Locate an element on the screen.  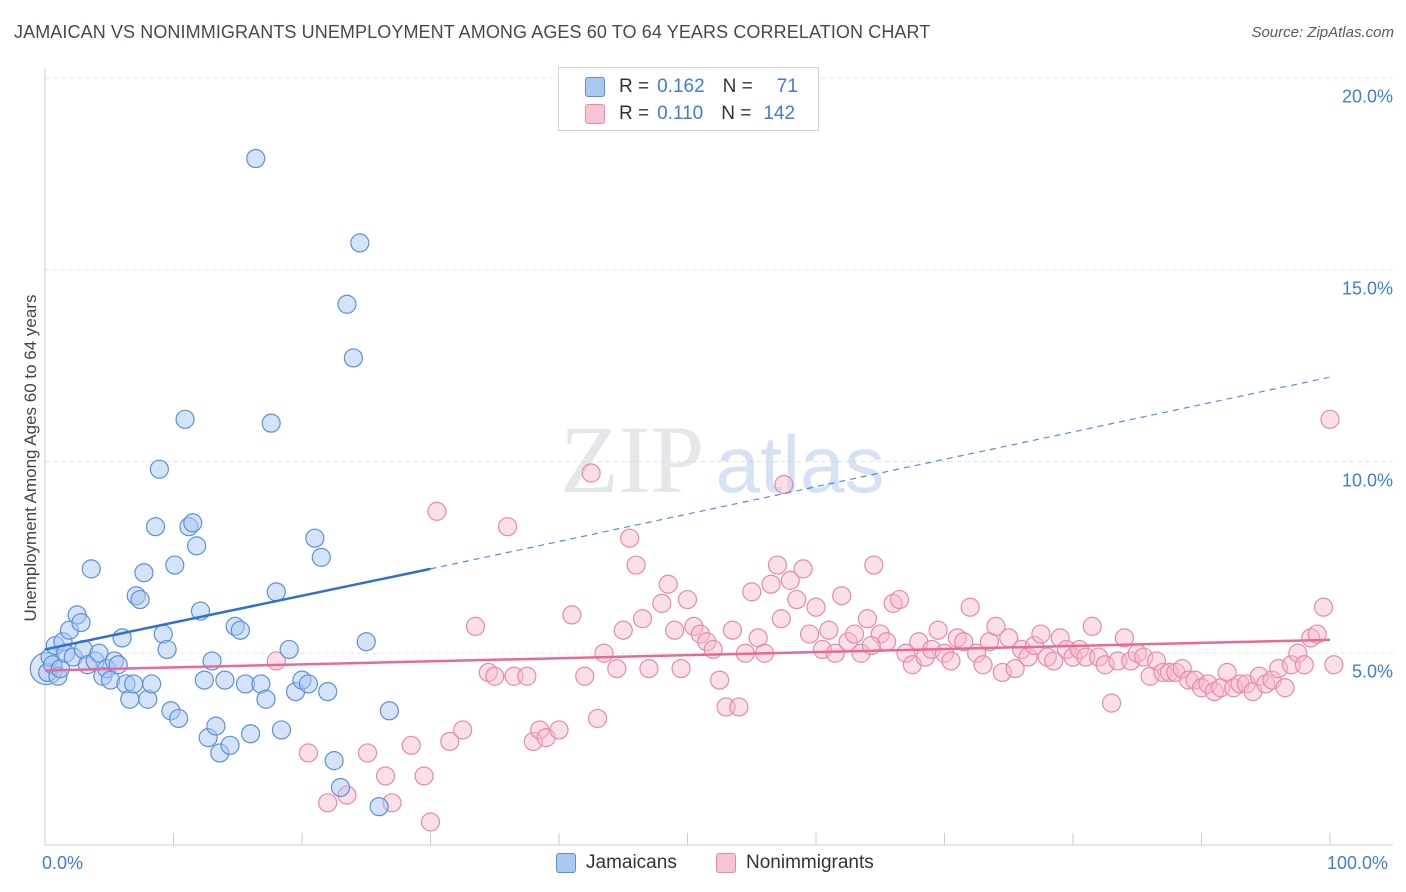
source-label: Source: ZipAtlas.com is located at coordinates (1322, 32).